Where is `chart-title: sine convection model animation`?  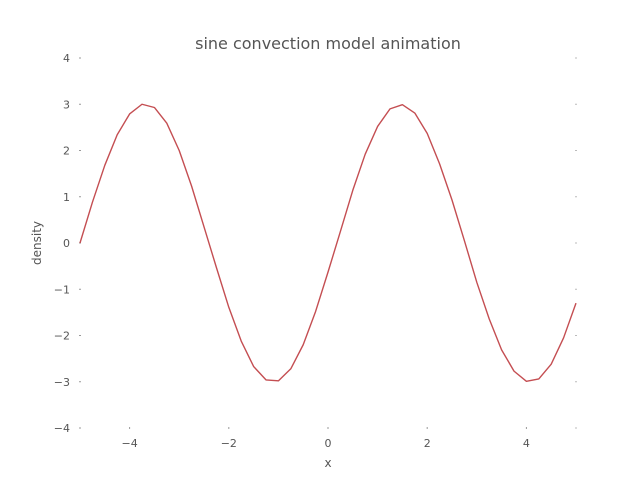 chart-title: sine convection model animation is located at coordinates (328, 43).